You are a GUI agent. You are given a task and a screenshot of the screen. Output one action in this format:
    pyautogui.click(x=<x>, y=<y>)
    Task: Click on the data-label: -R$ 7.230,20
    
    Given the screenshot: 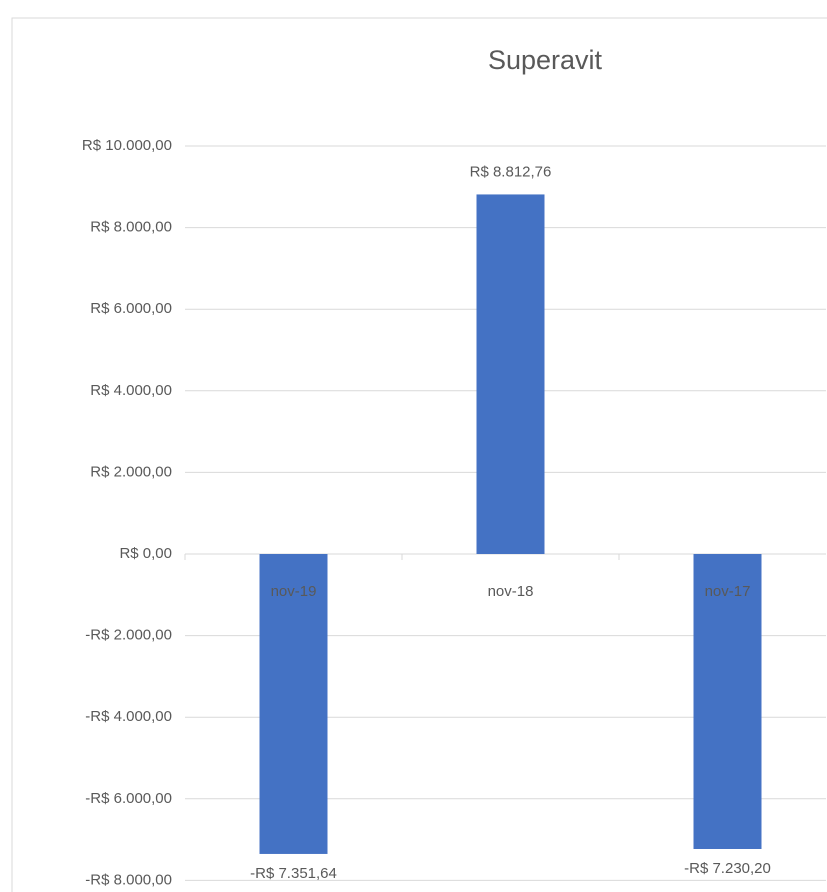 What is the action you would take?
    pyautogui.click(x=727, y=868)
    